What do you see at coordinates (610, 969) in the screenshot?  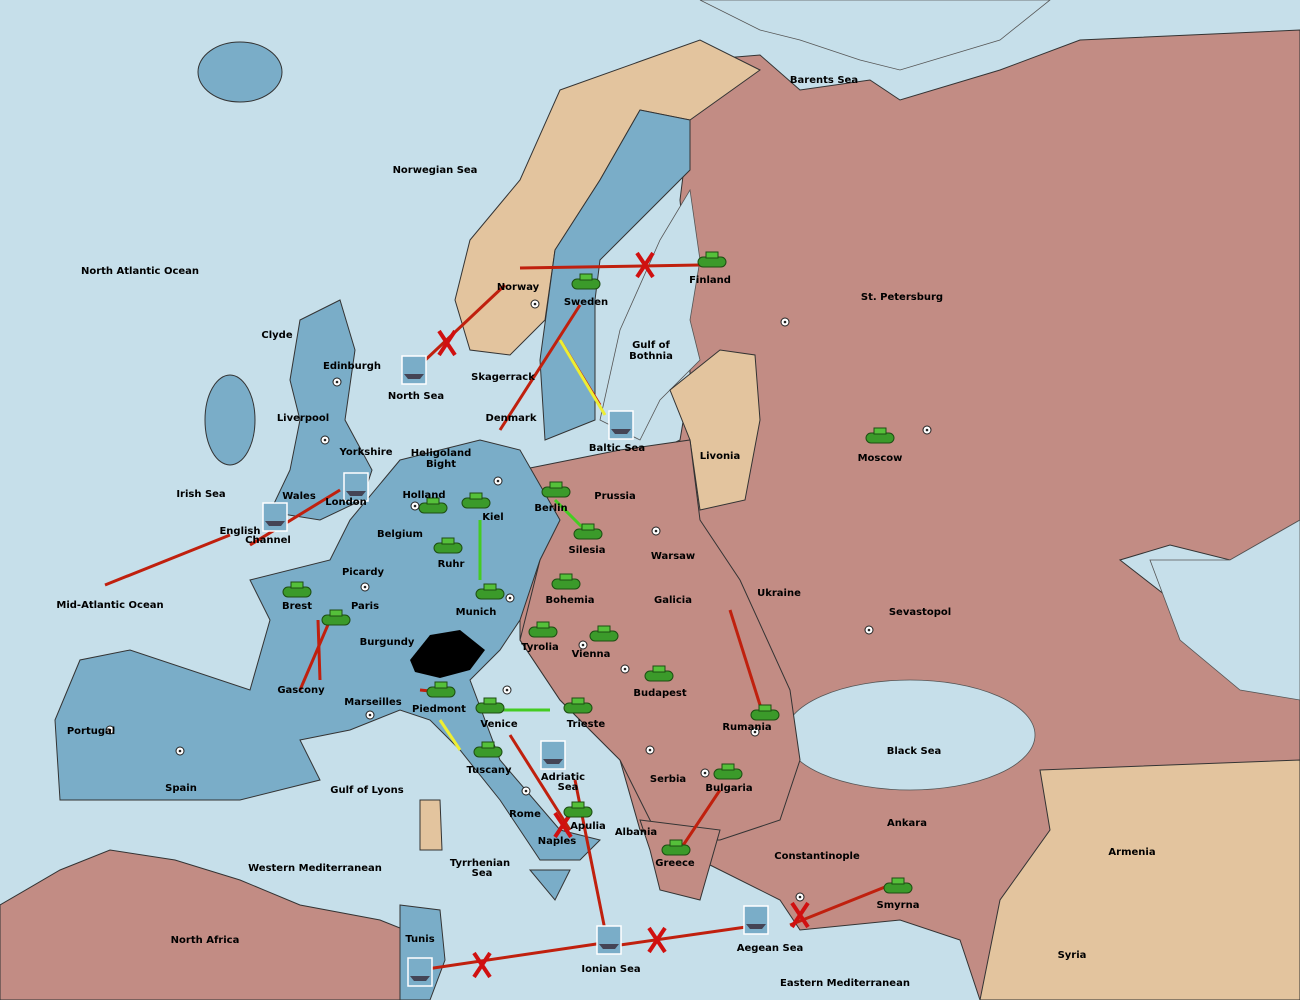 I see `territory-label: Ionian Sea` at bounding box center [610, 969].